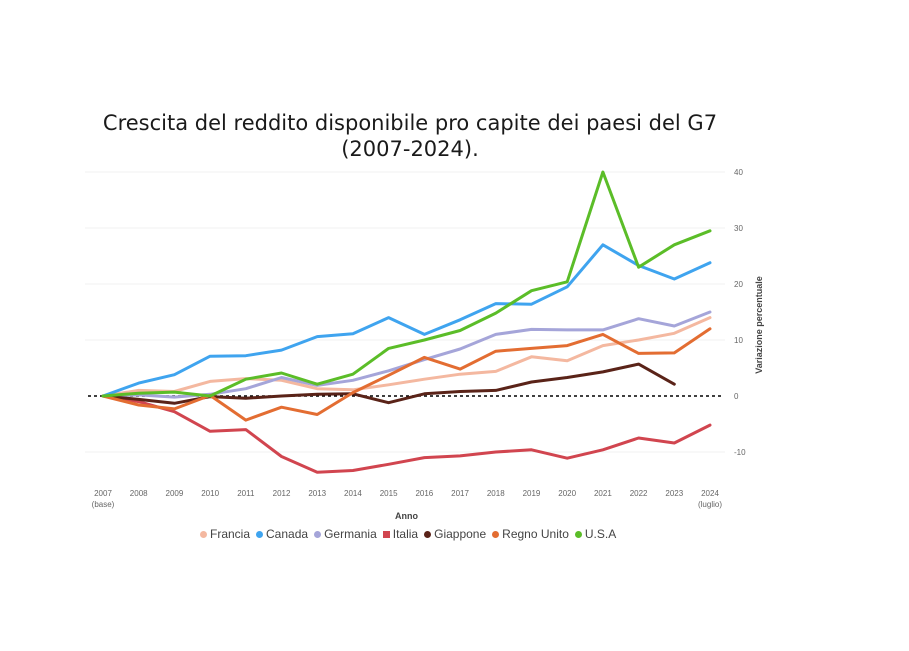  What do you see at coordinates (740, 312) in the screenshot?
I see `y-axis-ticks: -10 0 10 20 30 40` at bounding box center [740, 312].